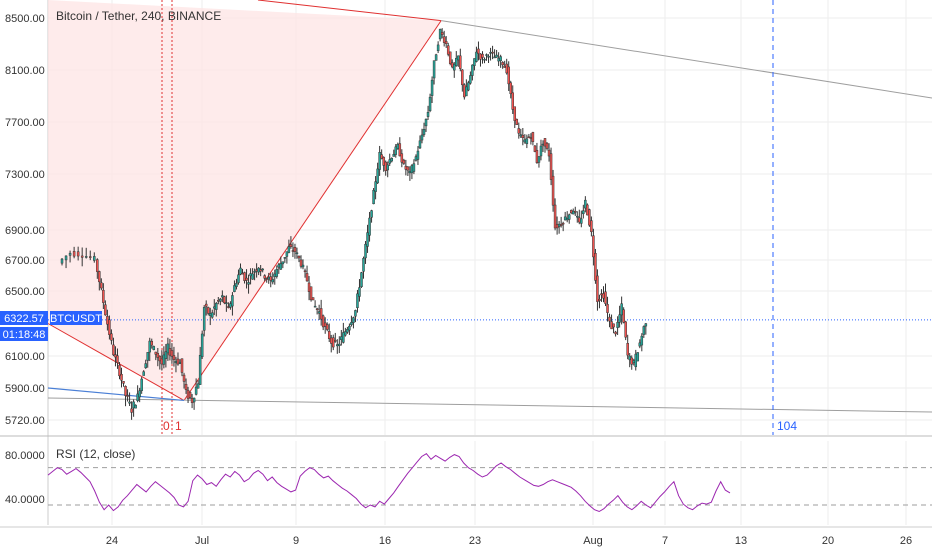  What do you see at coordinates (25, 71) in the screenshot?
I see `y-tick-label: 8100.00` at bounding box center [25, 71].